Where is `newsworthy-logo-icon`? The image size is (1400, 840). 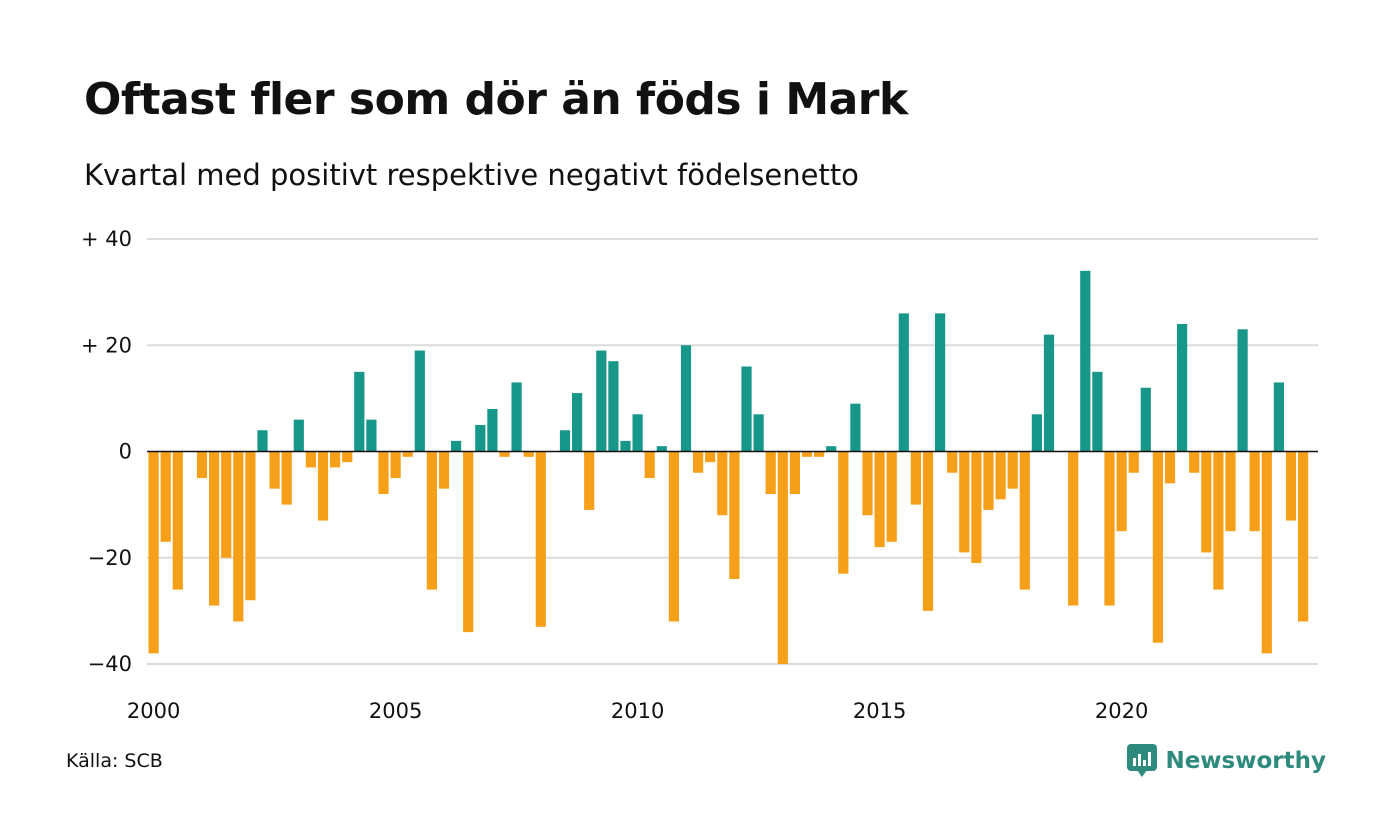
newsworthy-logo-icon is located at coordinates (1142, 760).